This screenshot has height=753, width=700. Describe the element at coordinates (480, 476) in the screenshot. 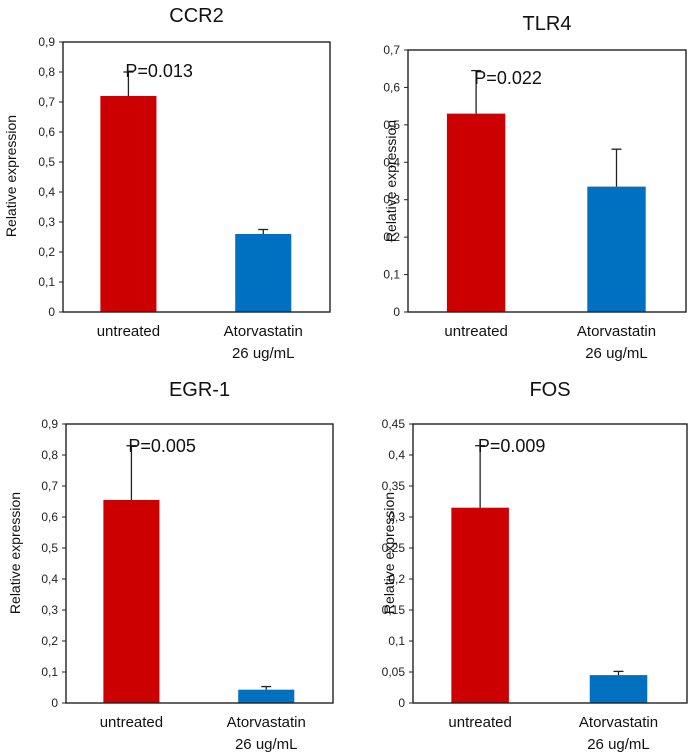

I see `fos-error-bar-untreated` at that location.